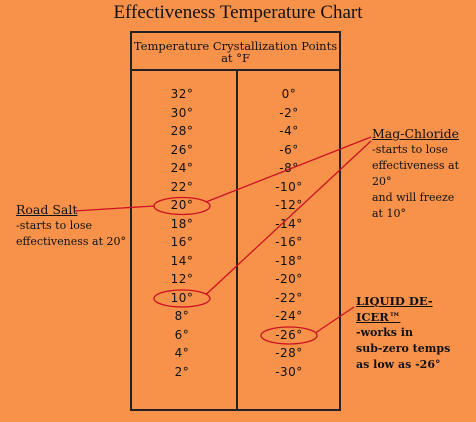 This screenshot has width=476, height=422. I want to click on column-divider, so click(237, 240).